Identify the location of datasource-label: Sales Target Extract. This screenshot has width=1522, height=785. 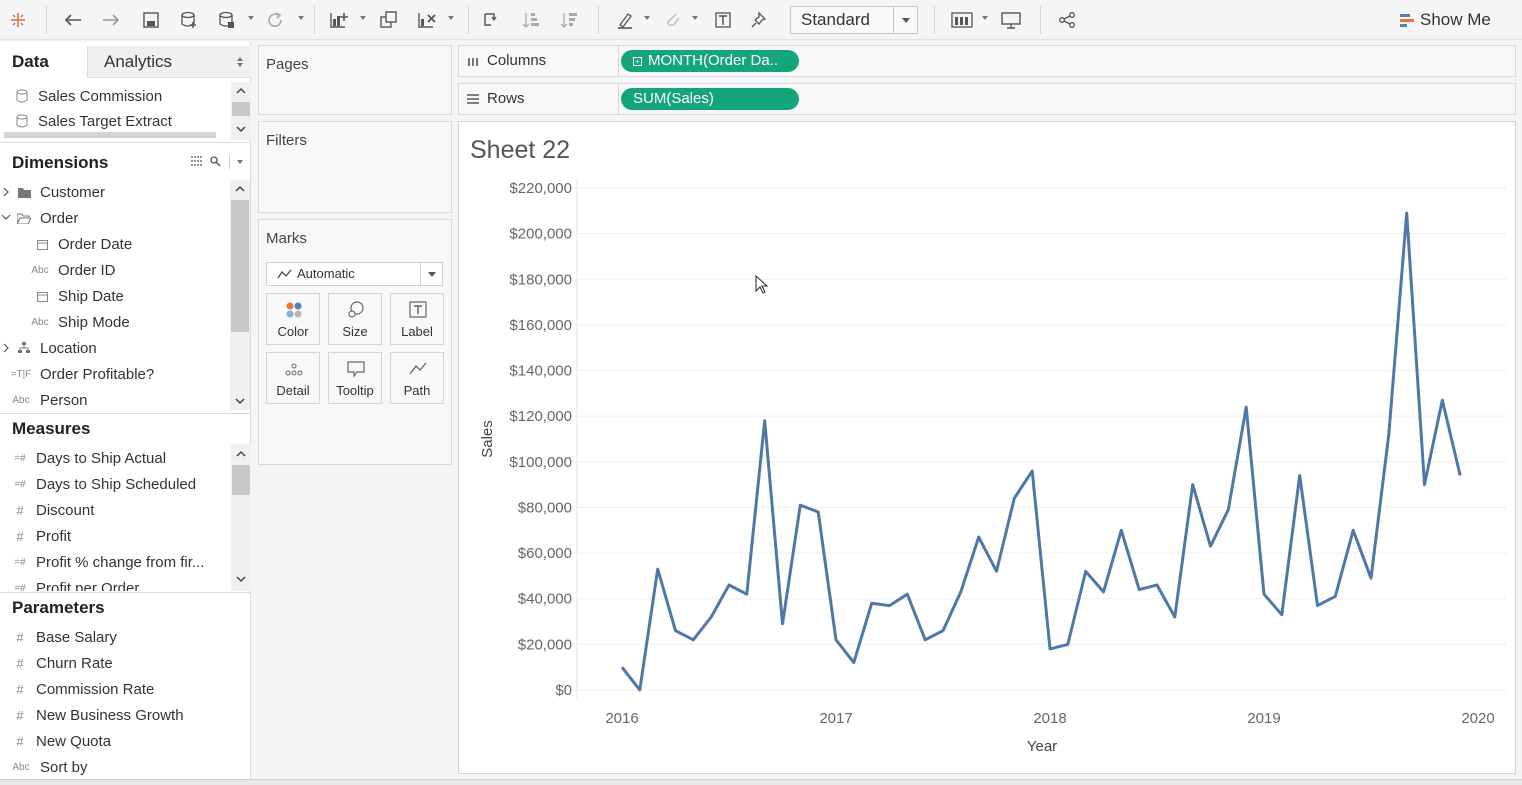
(105, 121).